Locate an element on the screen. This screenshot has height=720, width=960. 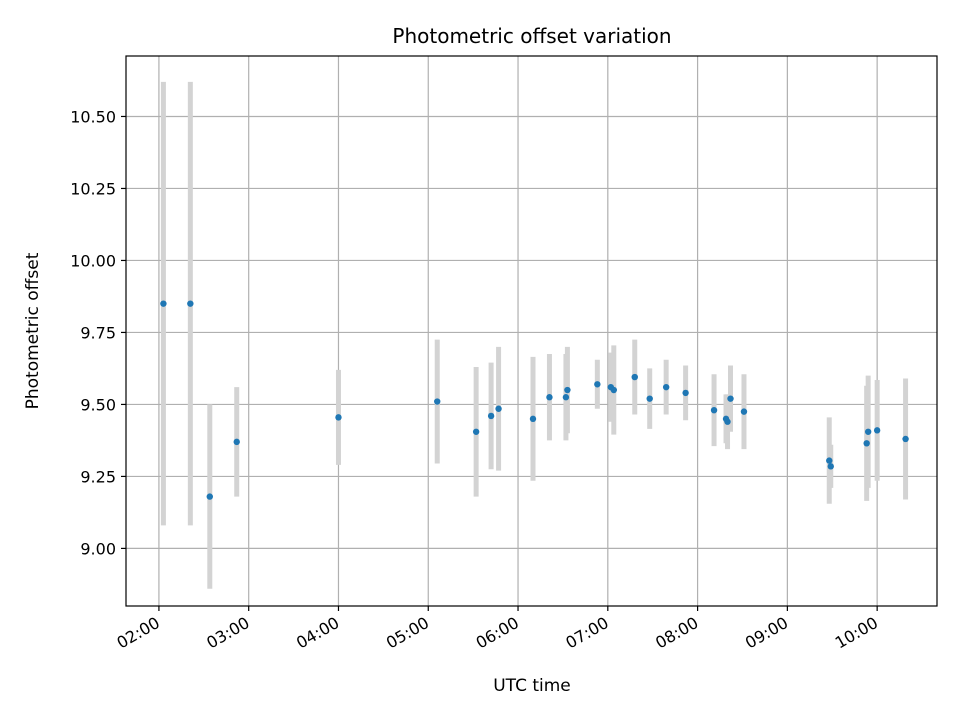
y-tick-label: 10.25 is located at coordinates (93, 188).